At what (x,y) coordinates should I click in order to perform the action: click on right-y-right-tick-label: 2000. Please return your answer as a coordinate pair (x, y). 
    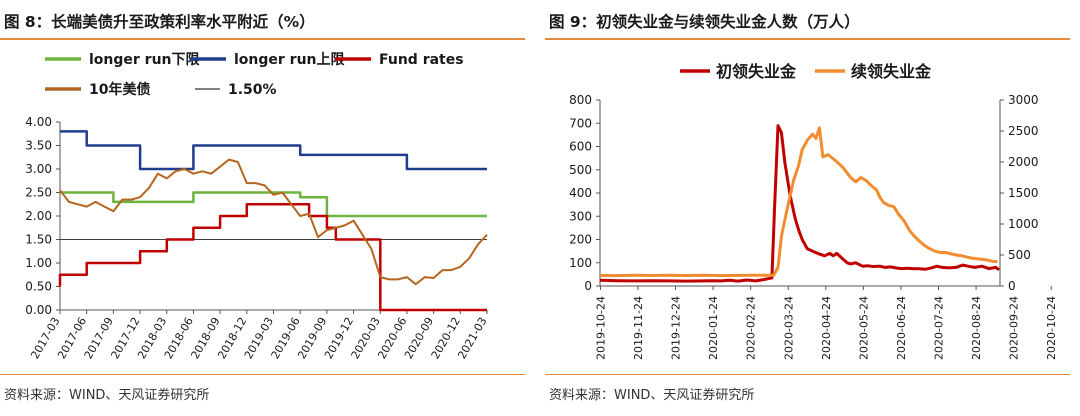
    Looking at the image, I should click on (1023, 162).